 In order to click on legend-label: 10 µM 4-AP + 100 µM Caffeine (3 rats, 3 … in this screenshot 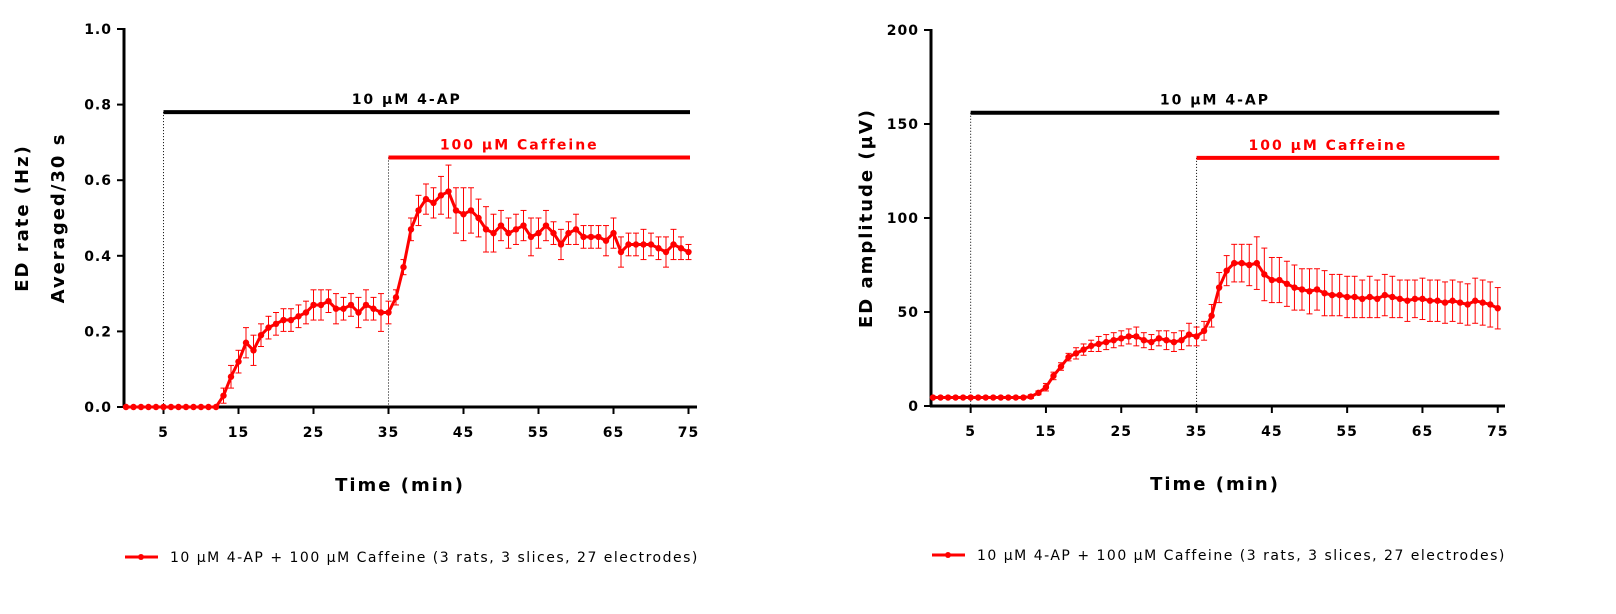, I will do `click(1241, 556)`.